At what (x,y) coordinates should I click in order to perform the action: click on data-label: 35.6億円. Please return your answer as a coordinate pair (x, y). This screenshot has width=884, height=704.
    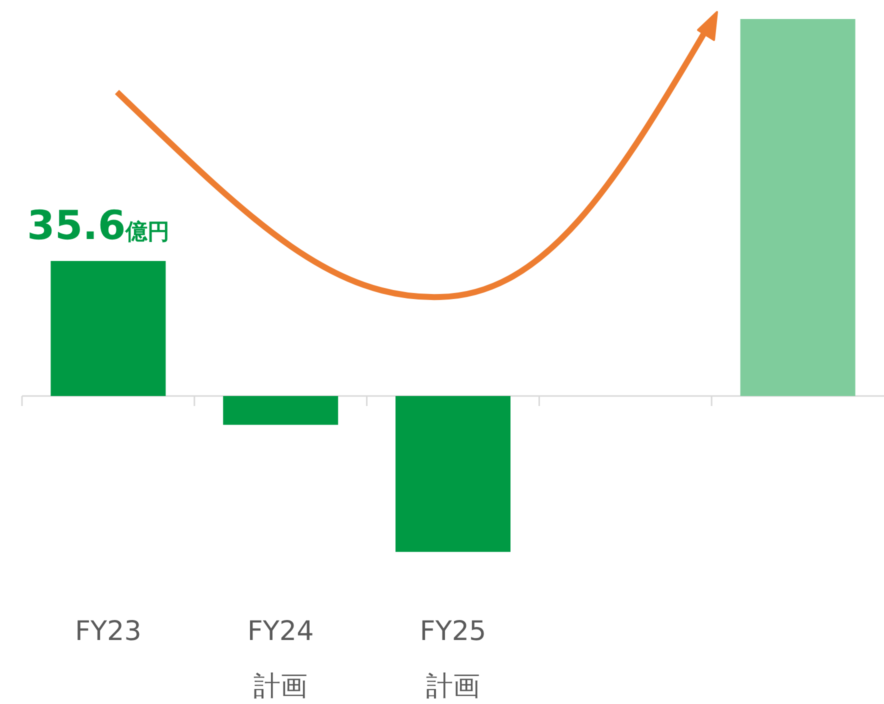
    Looking at the image, I should click on (98, 225).